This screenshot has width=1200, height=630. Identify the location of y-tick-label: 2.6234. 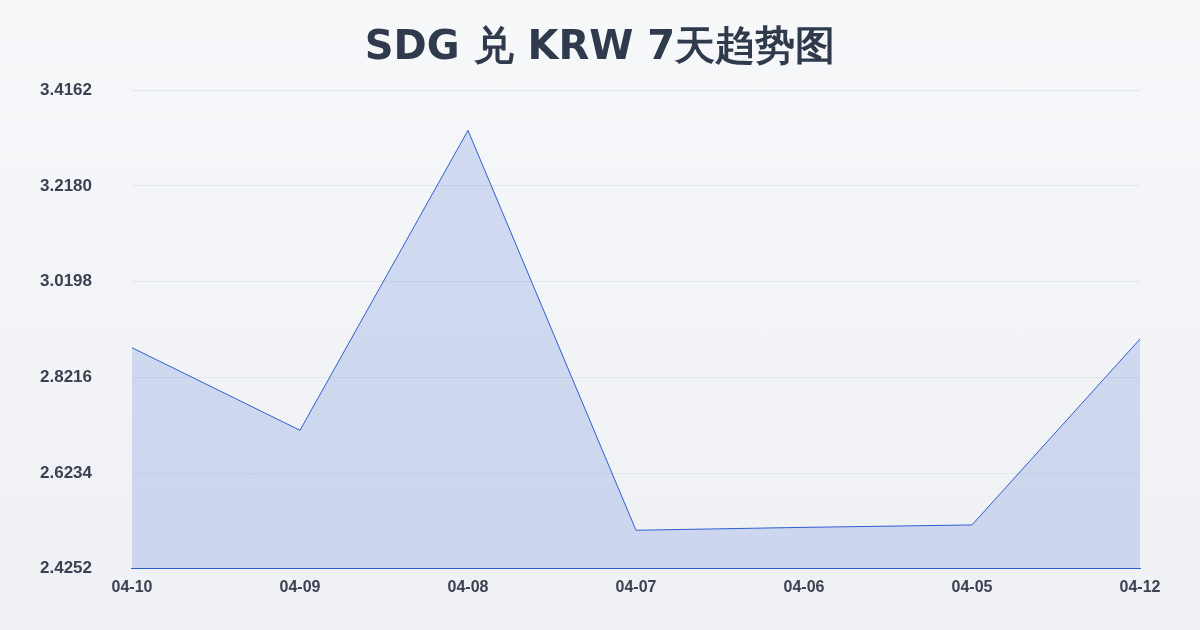
(66, 472).